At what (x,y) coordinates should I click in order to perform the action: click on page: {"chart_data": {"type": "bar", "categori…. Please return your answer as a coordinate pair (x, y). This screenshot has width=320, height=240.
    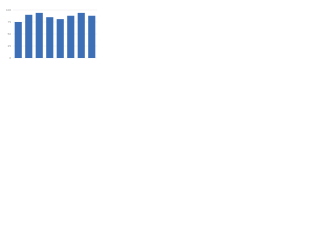
    Looking at the image, I should click on (50, 35).